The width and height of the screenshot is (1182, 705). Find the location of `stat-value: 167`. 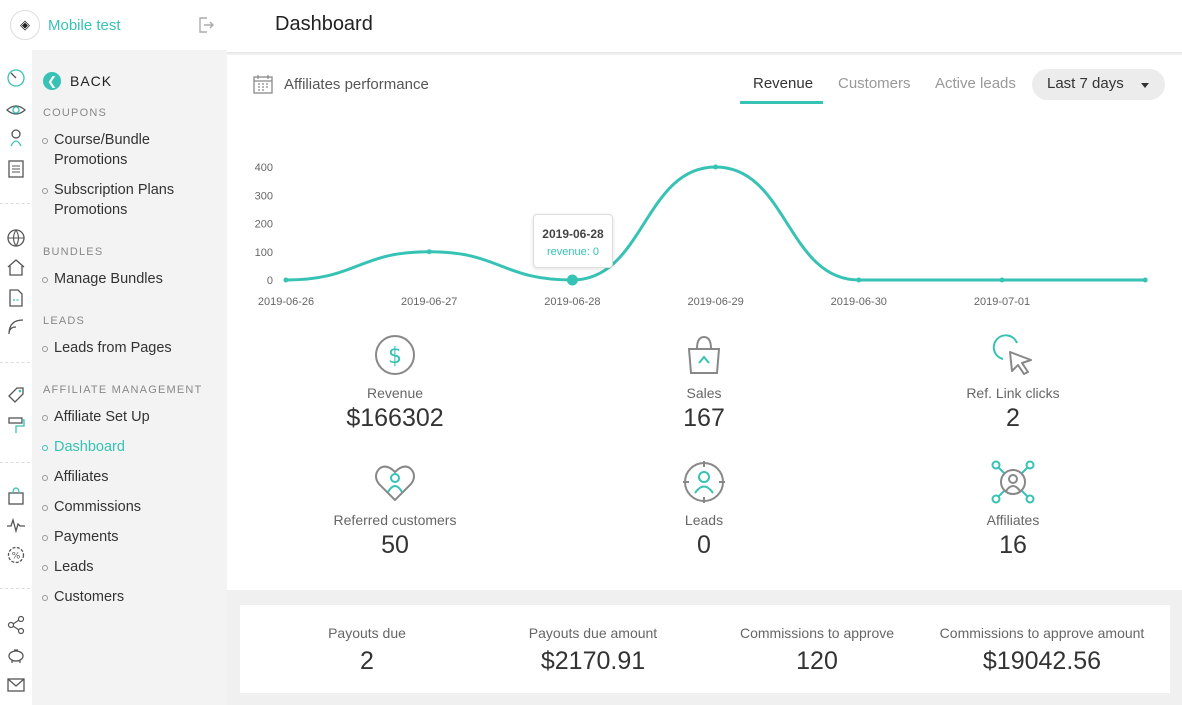

stat-value: 167 is located at coordinates (704, 418).